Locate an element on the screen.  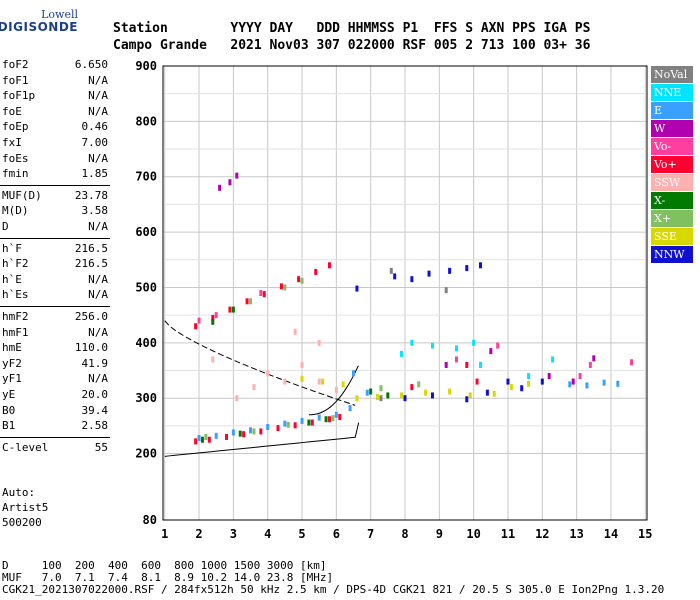
param-name: foE is located at coordinates (12, 111).